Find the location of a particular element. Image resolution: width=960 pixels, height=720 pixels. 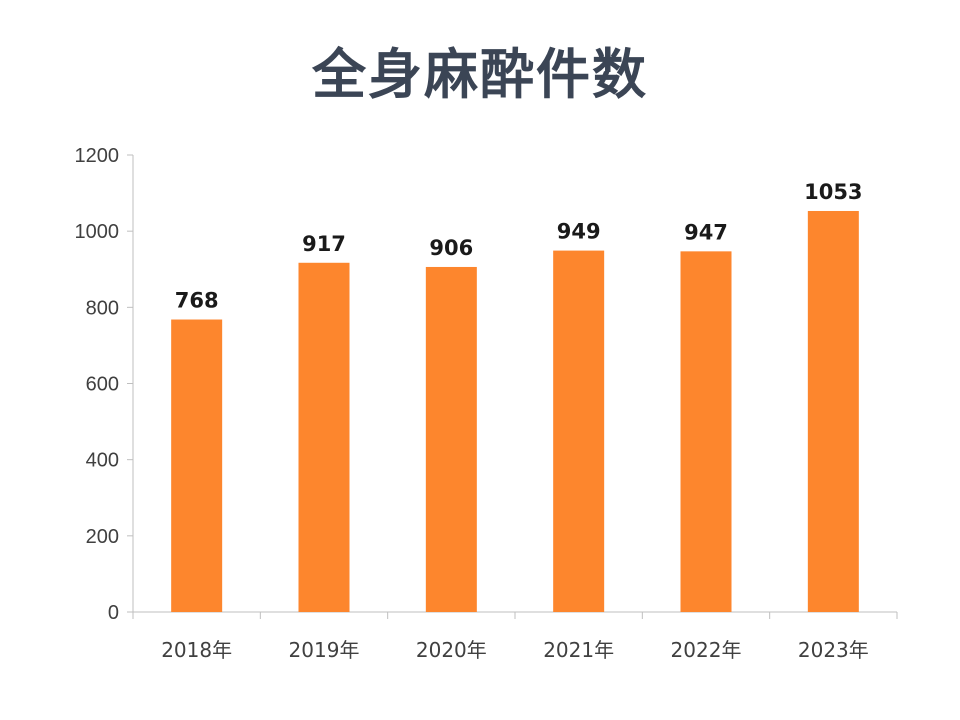

data-label: 906 is located at coordinates (451, 248).